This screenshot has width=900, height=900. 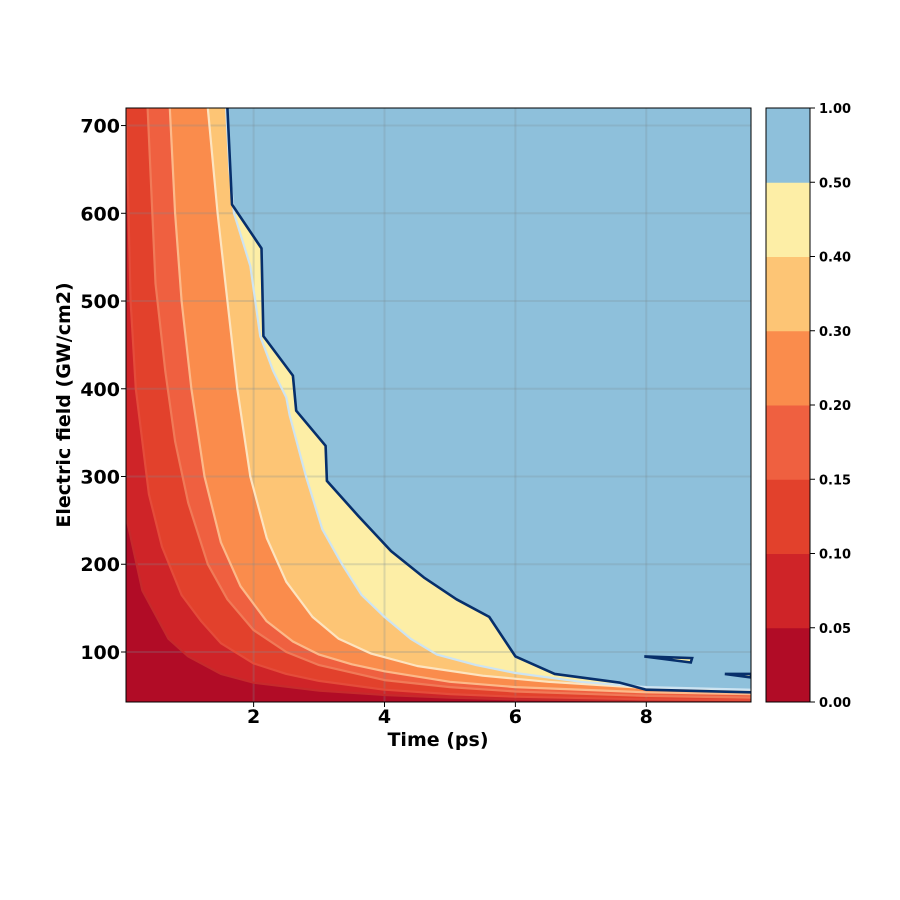 What do you see at coordinates (437, 740) in the screenshot?
I see `x-axis-title: Time (ps)` at bounding box center [437, 740].